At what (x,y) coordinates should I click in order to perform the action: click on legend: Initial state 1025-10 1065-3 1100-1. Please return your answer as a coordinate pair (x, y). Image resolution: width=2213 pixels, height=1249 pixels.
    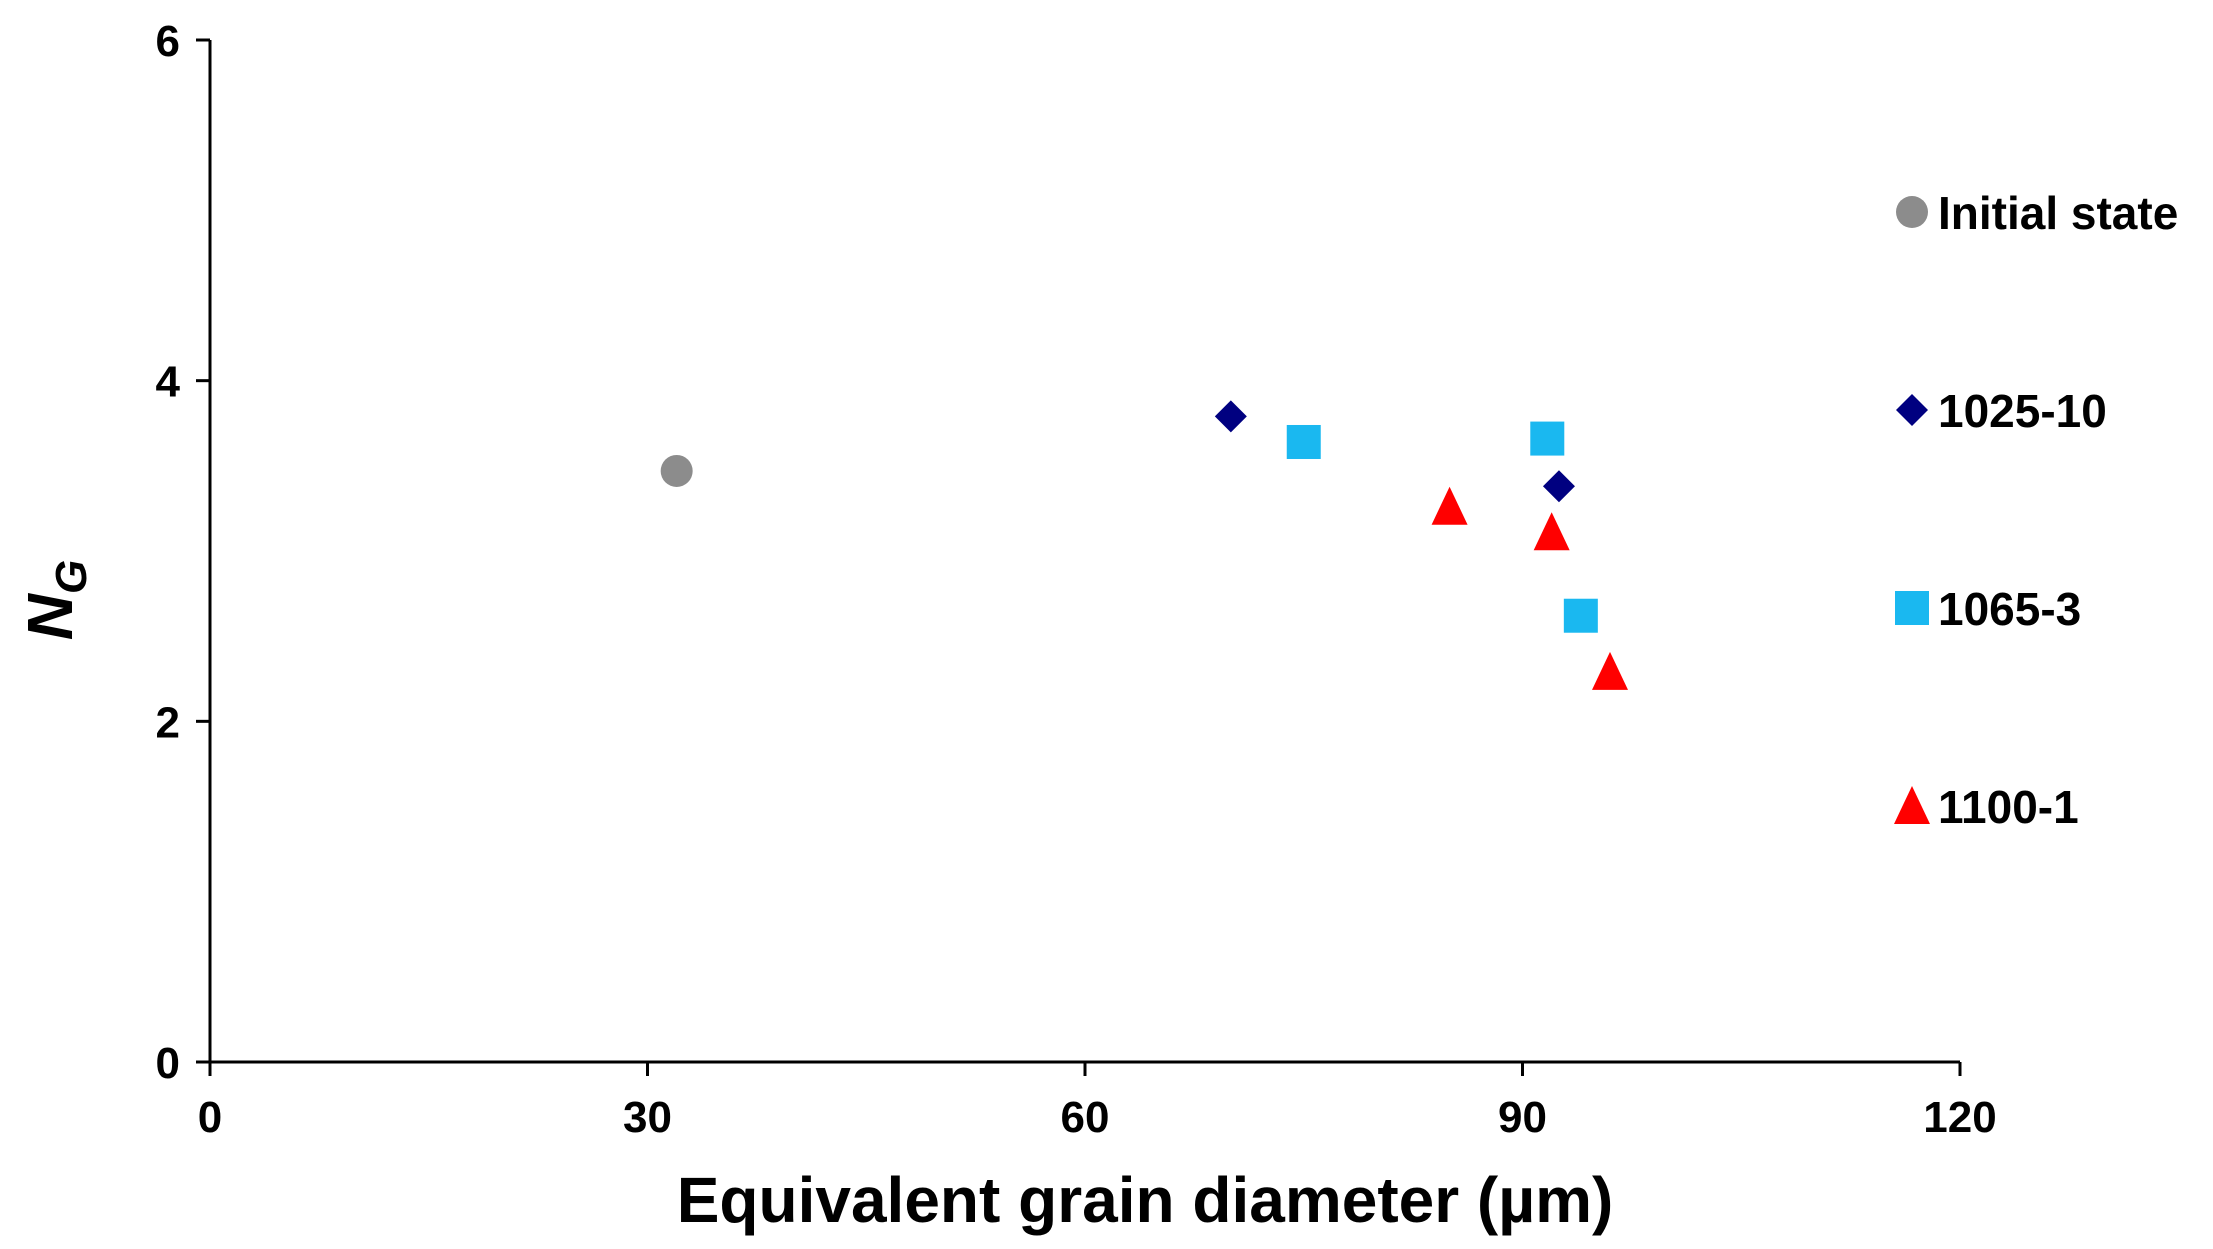
    Looking at the image, I should click on (2036, 510).